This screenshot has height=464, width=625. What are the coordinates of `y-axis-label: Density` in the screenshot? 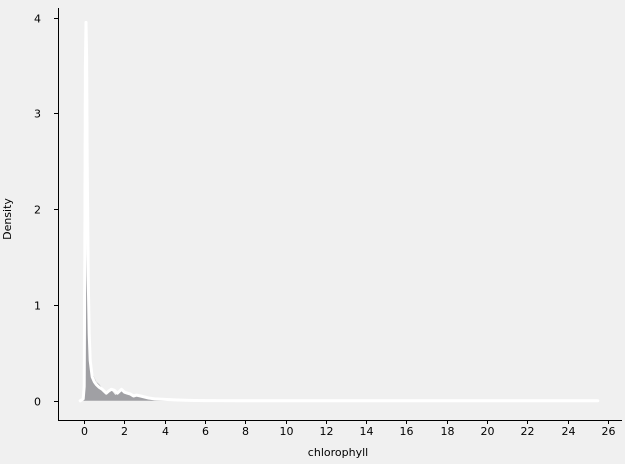 It's located at (7, 219).